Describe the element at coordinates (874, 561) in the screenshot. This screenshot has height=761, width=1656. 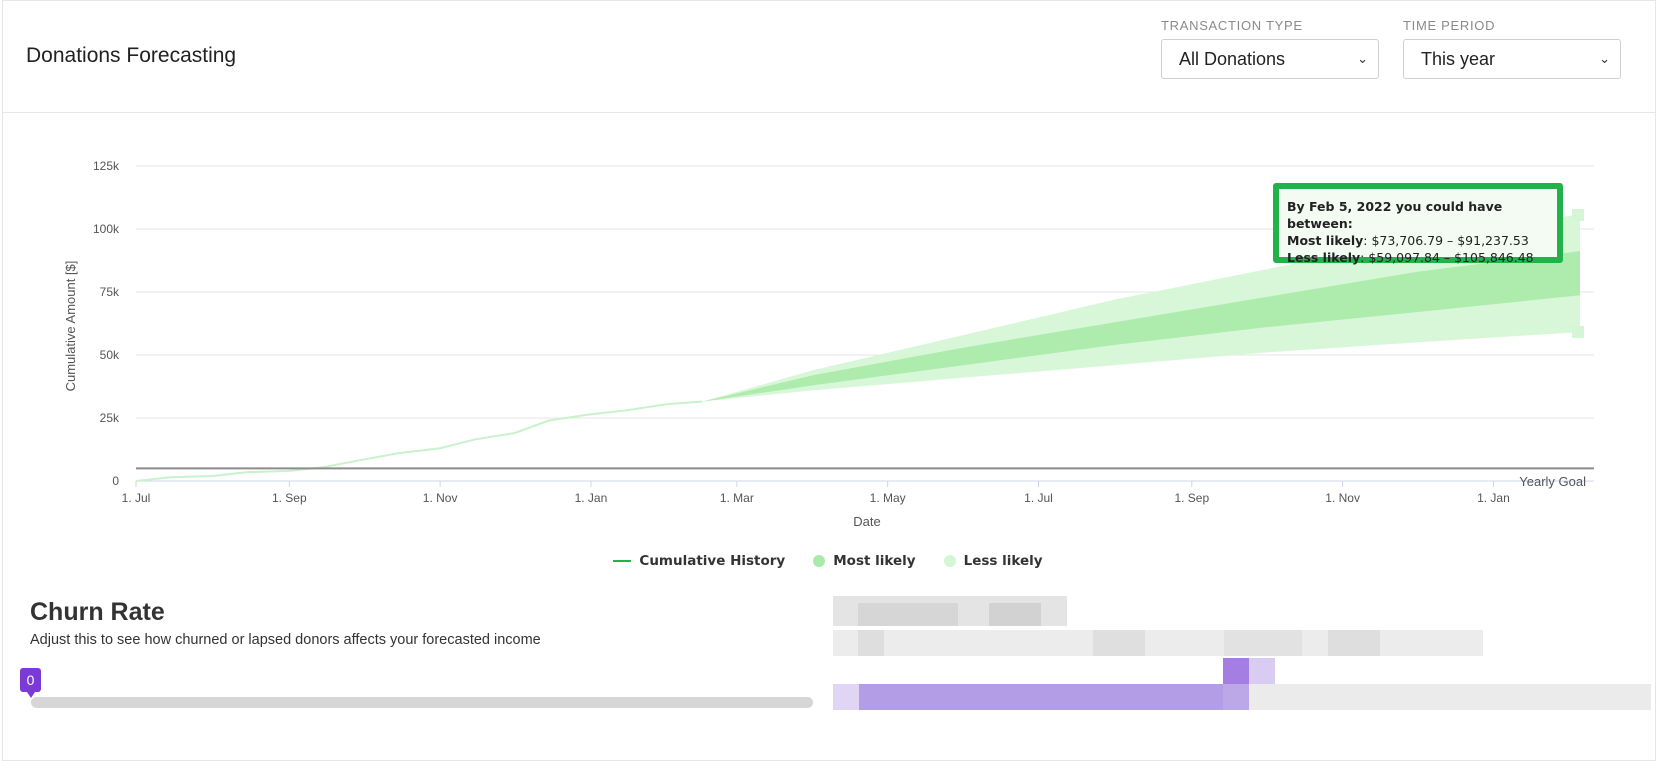
I see `legend-most-label: Most likely` at that location.